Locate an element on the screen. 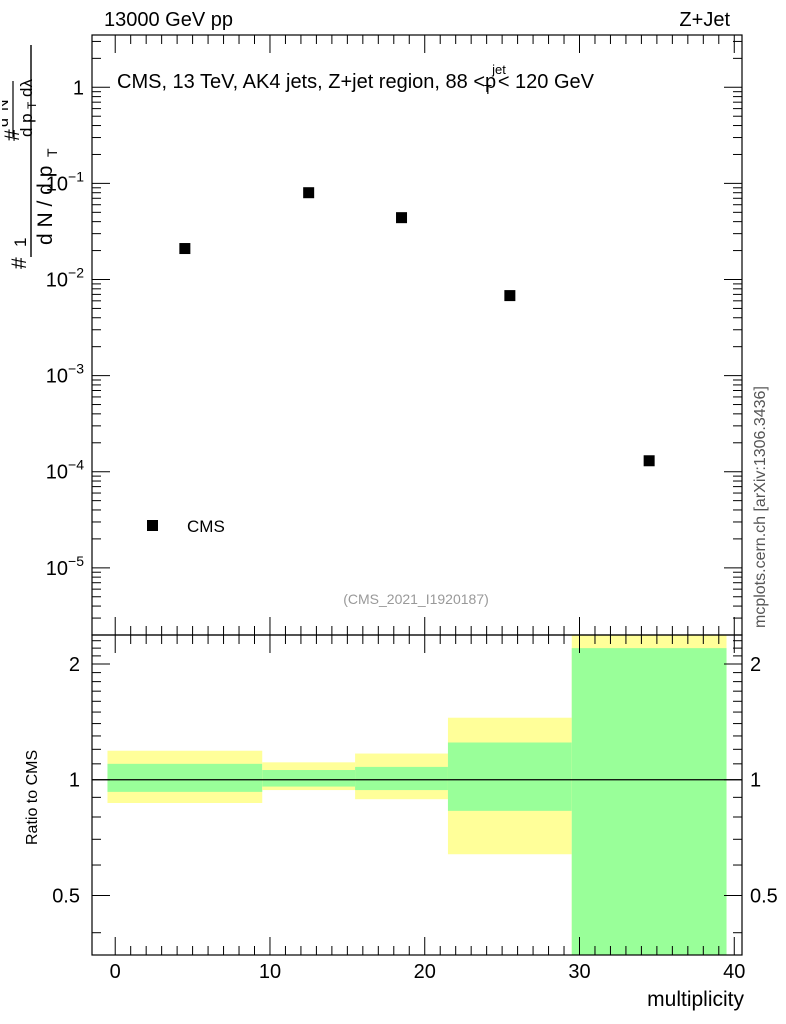 The width and height of the screenshot is (786, 1024). svg-text: 1 is located at coordinates (20, 242).